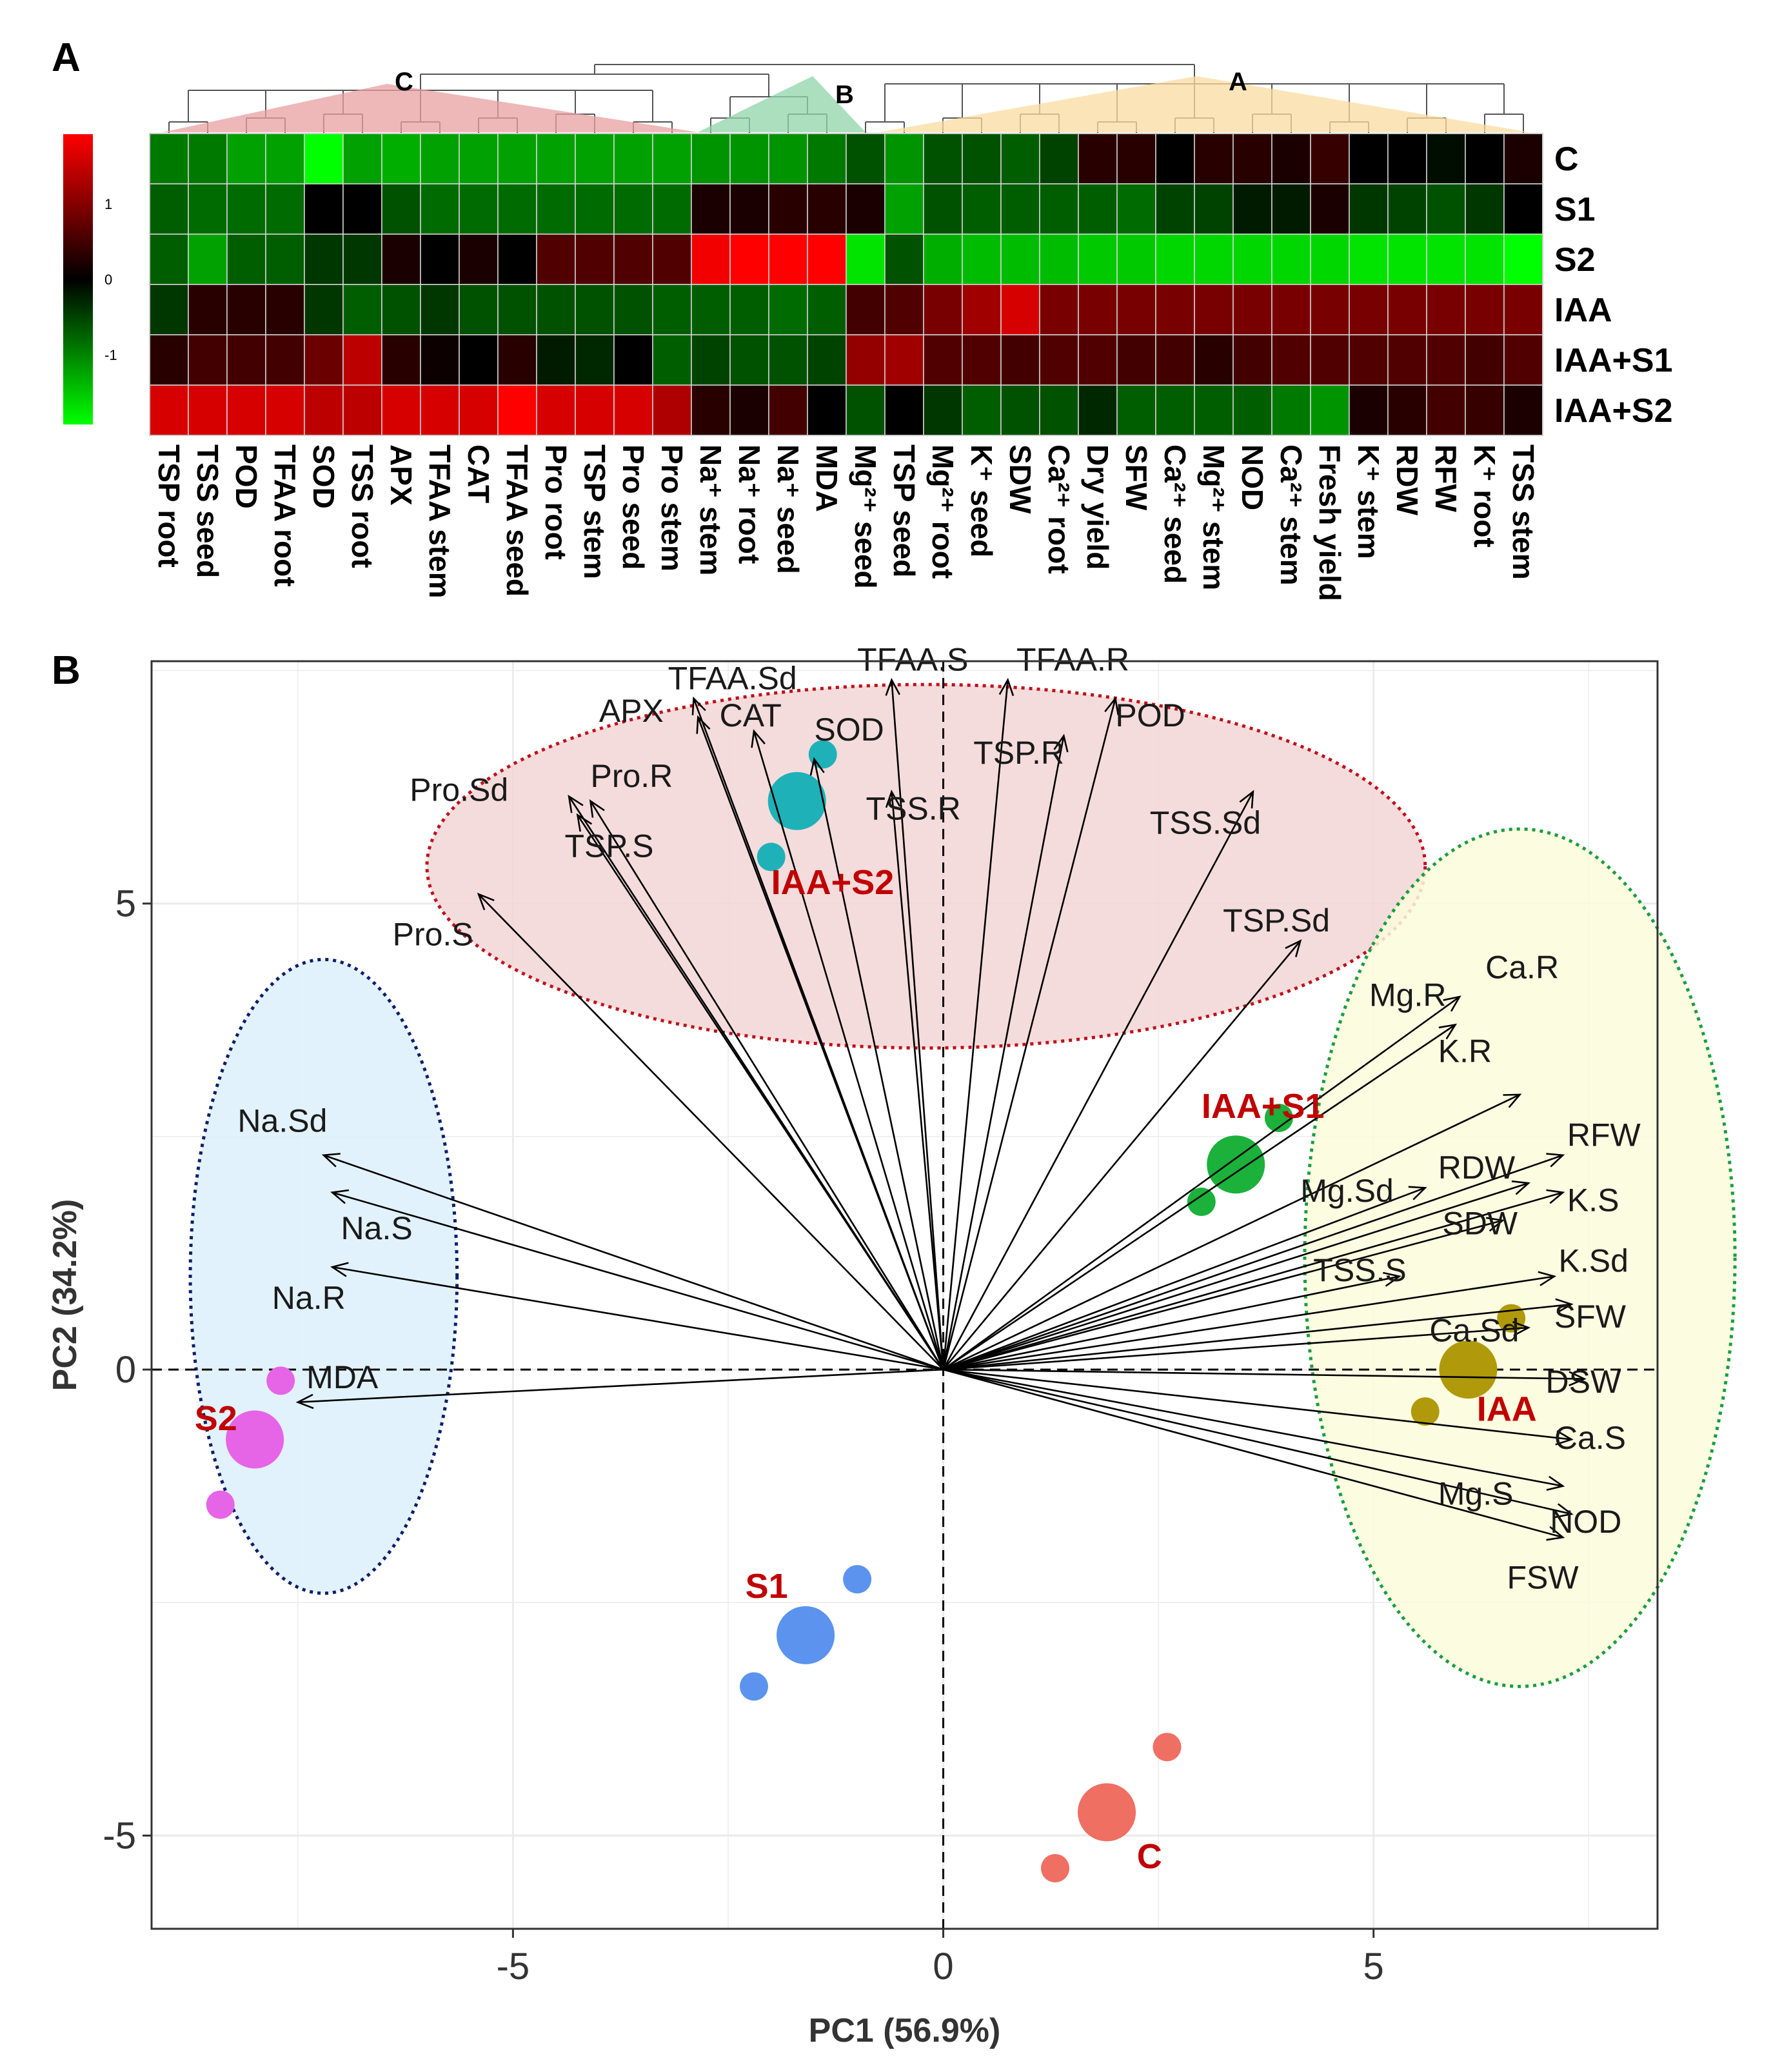 This screenshot has width=1782, height=2072. I want to click on heatmap-column-label: TSS stem, so click(1524, 512).